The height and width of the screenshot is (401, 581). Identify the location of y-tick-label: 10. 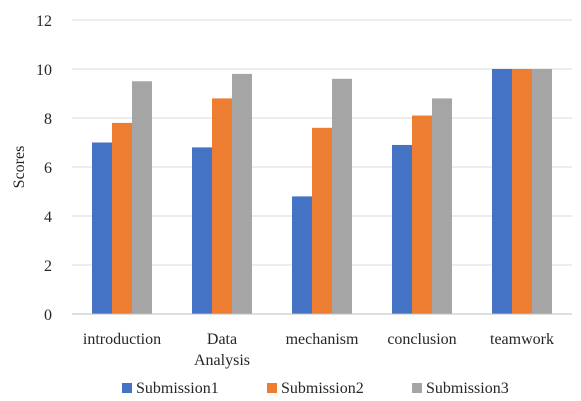
(44, 70).